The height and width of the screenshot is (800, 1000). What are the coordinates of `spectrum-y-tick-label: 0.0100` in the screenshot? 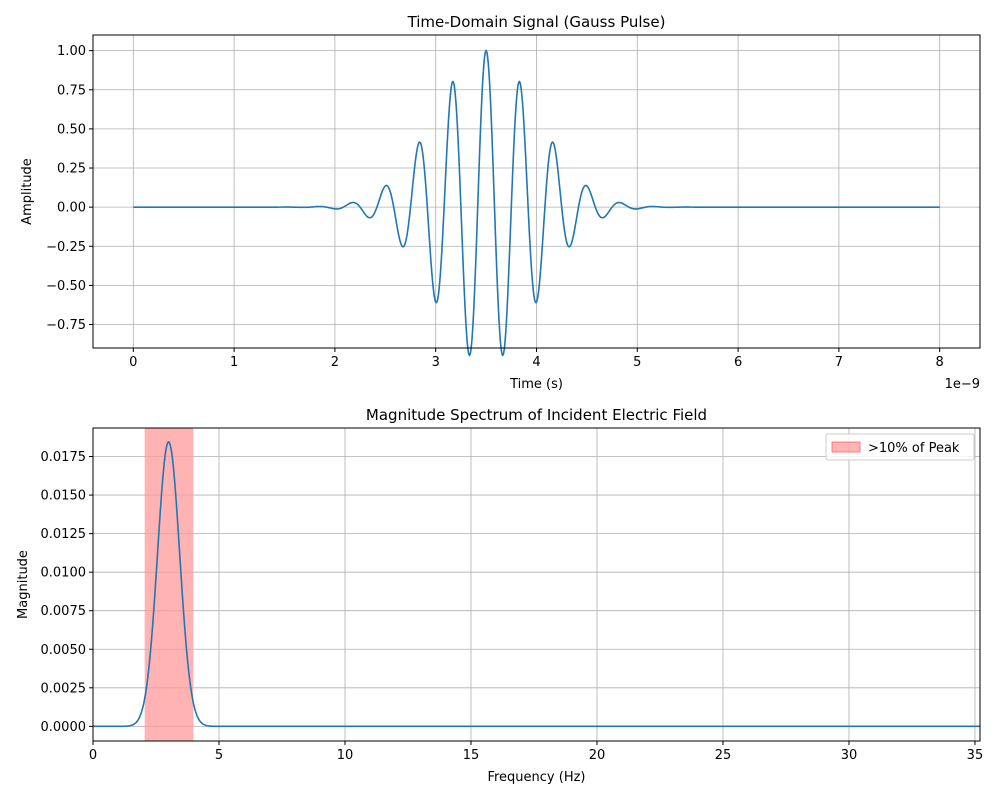 It's located at (64, 573).